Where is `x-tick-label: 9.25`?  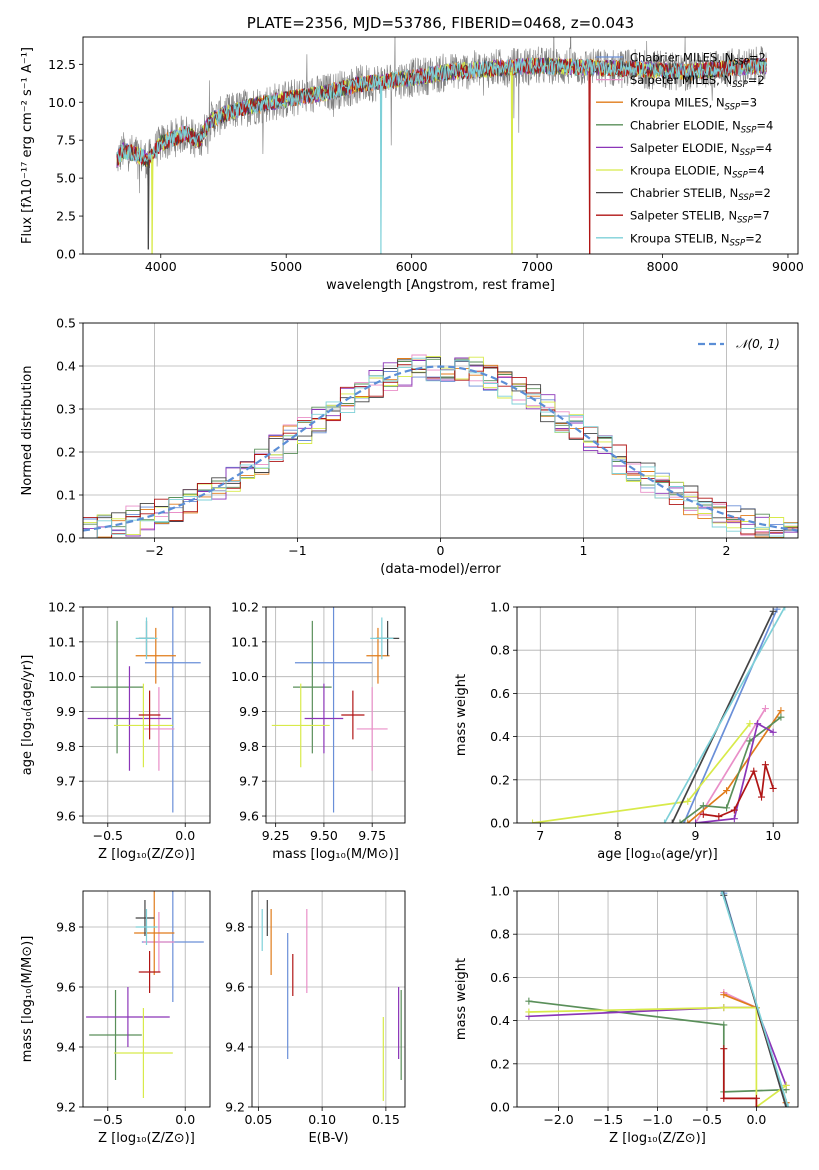
x-tick-label: 9.25 is located at coordinates (276, 835).